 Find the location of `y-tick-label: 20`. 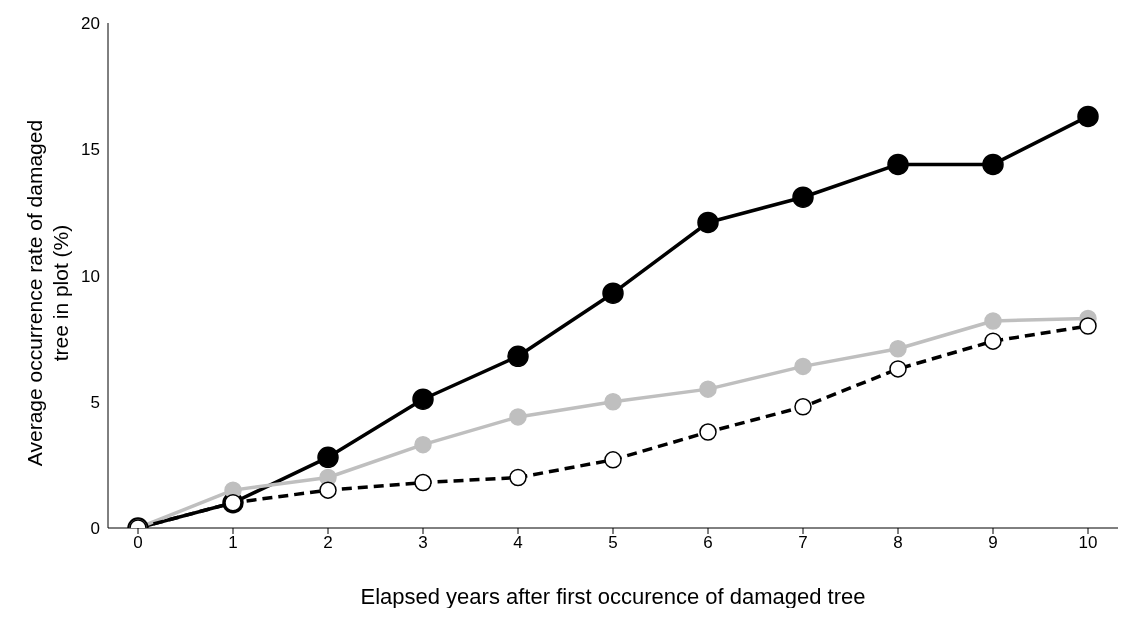

y-tick-label: 20 is located at coordinates (90, 24).